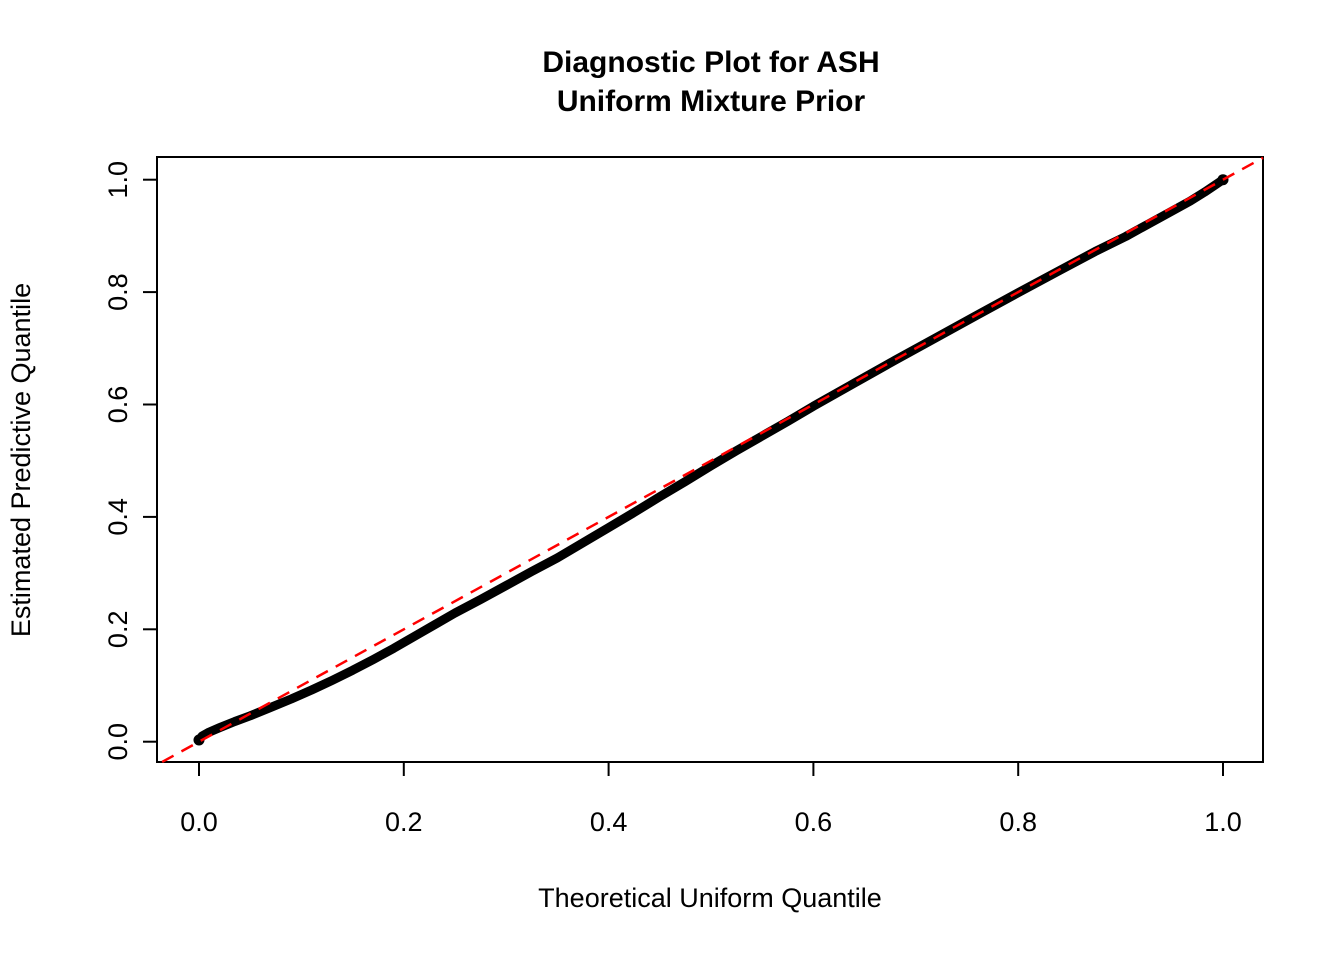 The image size is (1344, 960). I want to click on y-axis-tick-label: 0.0, so click(118, 742).